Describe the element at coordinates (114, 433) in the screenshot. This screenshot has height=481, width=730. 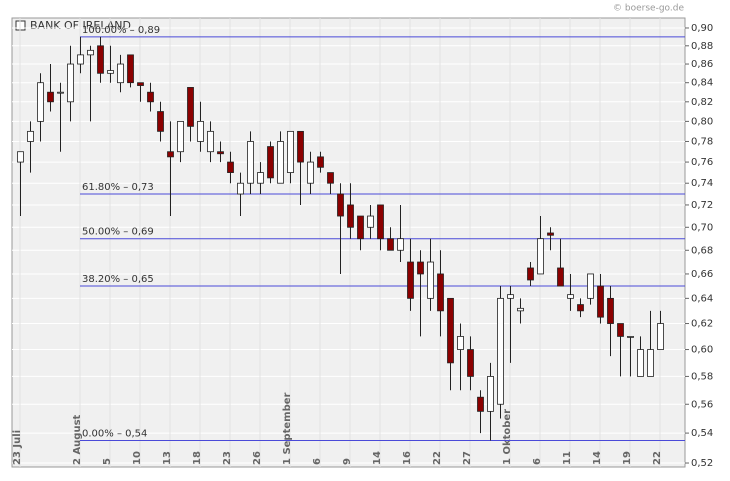
I see `level-label: 0.00% – 0,54` at that location.